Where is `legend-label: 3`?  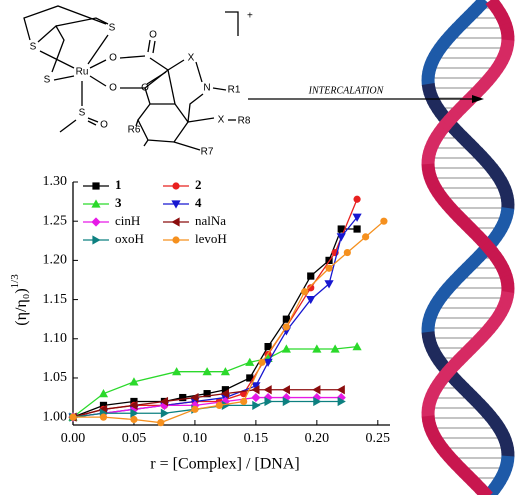
legend-label: 3 is located at coordinates (118, 202).